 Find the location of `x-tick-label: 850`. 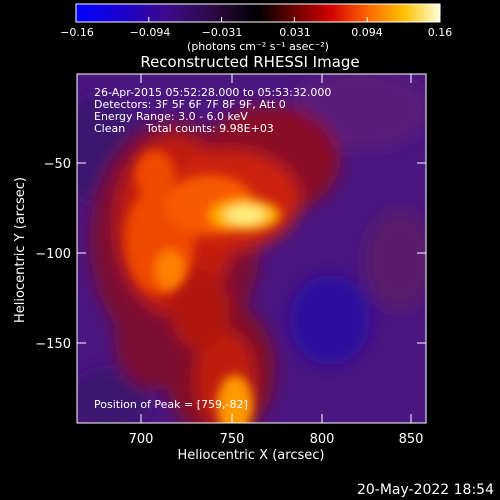

x-tick-label: 850 is located at coordinates (411, 439).